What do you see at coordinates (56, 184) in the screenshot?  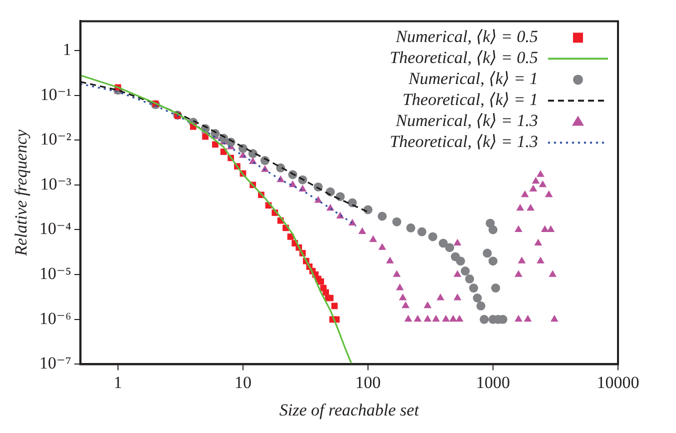 I see `y-tick-label: 10⁻³` at bounding box center [56, 184].